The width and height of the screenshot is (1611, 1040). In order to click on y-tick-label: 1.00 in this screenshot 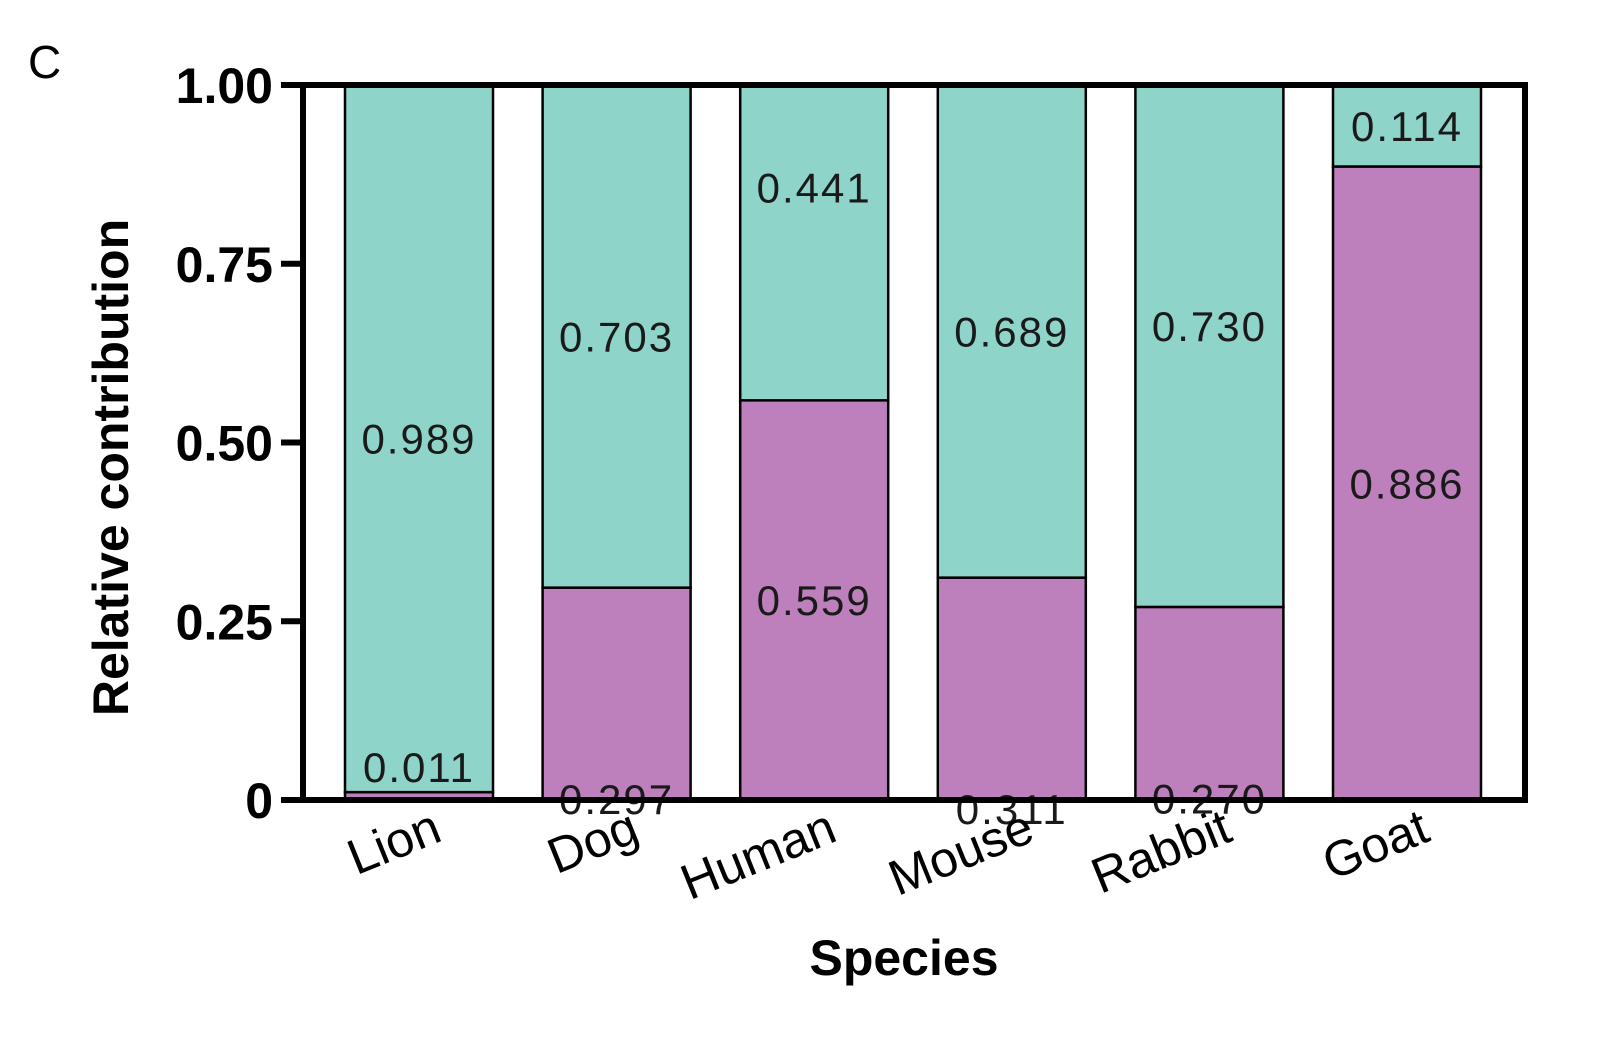, I will do `click(224, 86)`.